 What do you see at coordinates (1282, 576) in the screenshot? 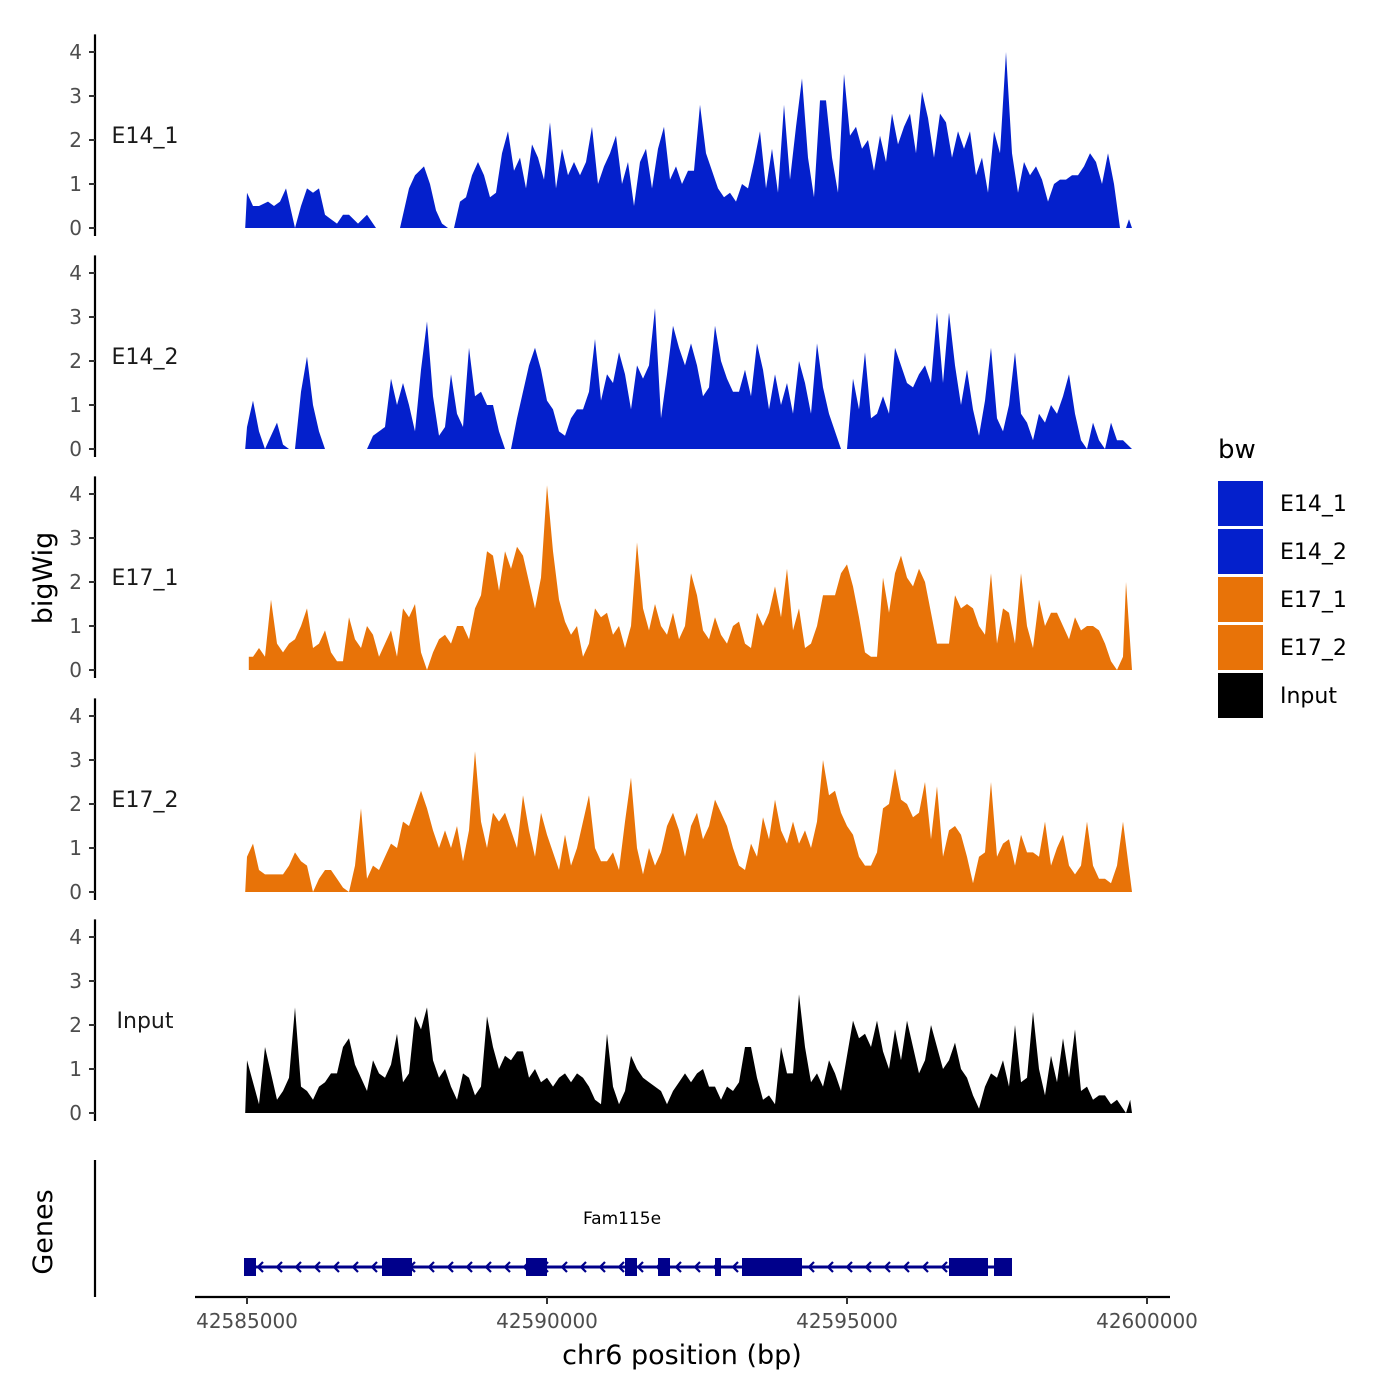
I see `legend: bw E14_1 E14_2 E17_1 E17_2 Input` at bounding box center [1282, 576].